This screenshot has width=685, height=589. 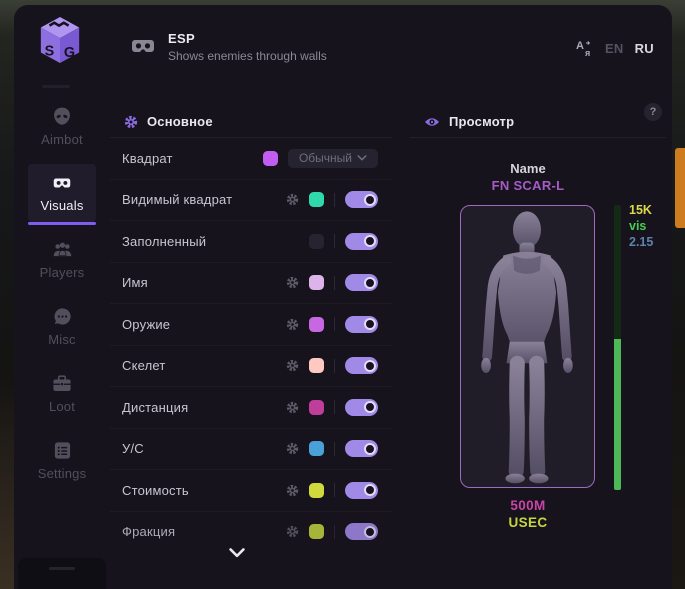 I want to click on esp-option-row: Стоимость, so click(x=251, y=491).